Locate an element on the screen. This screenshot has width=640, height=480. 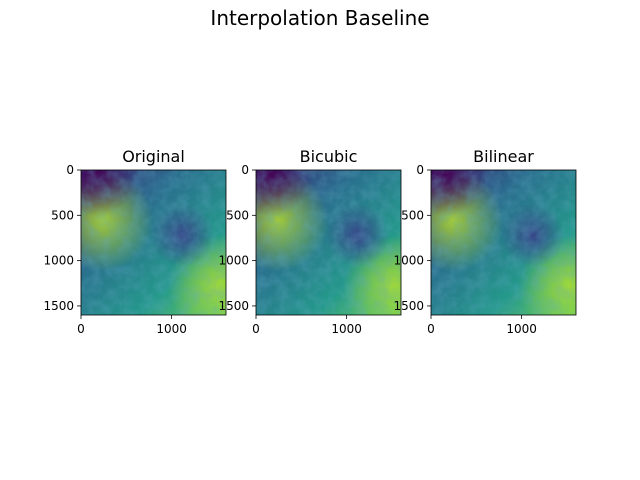
subplot-title: Bilinear is located at coordinates (503, 156).